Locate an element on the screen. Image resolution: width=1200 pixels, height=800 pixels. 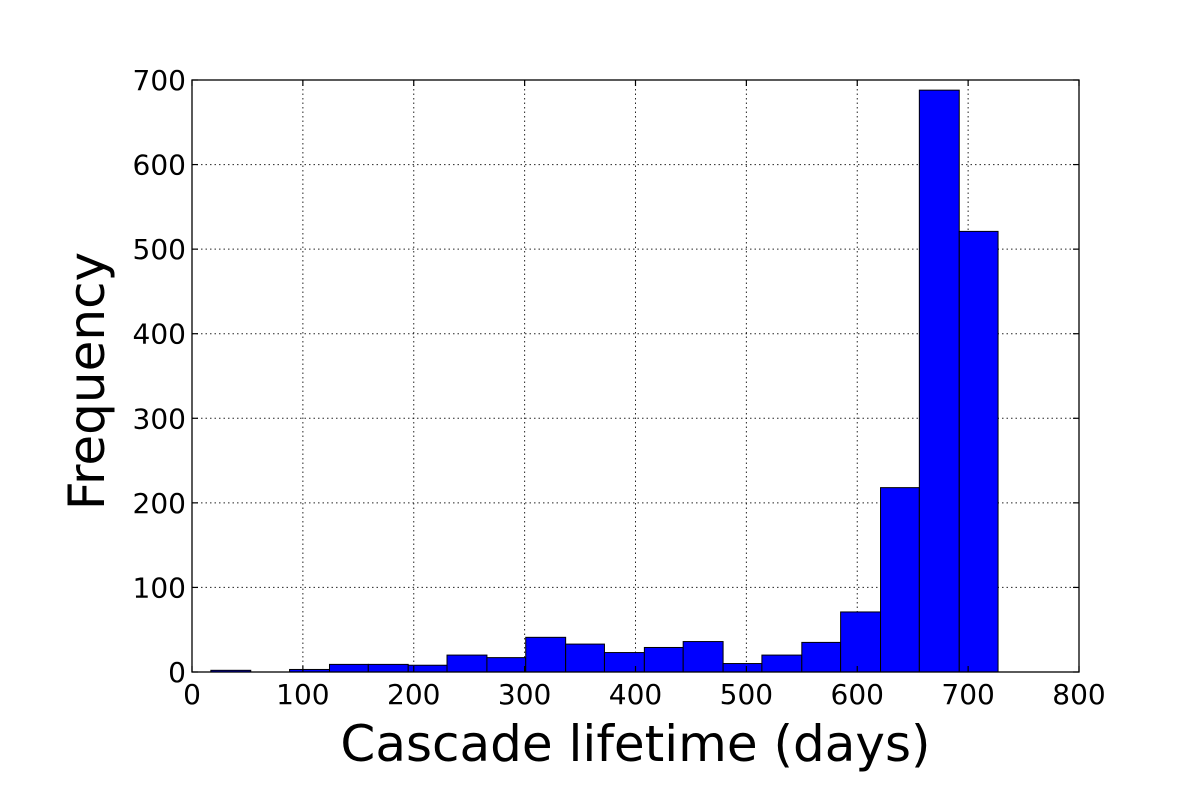
x-tick-label: 100 is located at coordinates (302, 694).